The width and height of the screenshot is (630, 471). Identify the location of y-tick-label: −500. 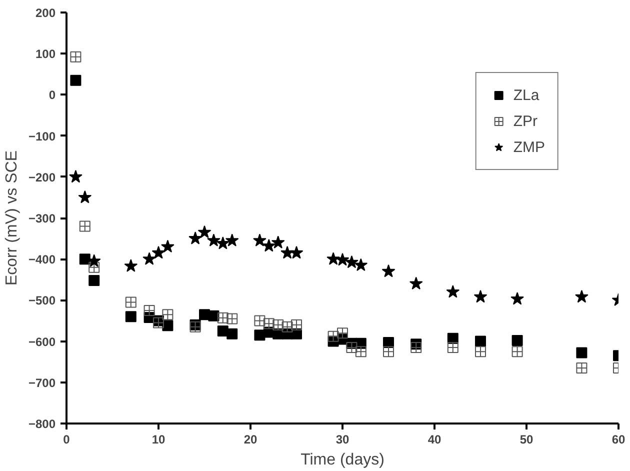
(42, 301).